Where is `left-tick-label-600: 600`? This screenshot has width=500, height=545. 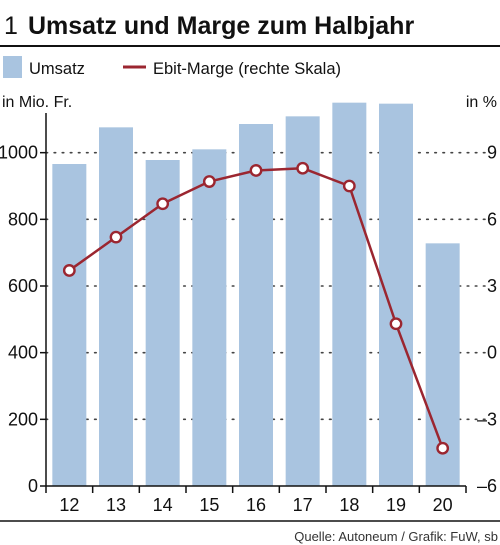 left-tick-label-600: 600 is located at coordinates (23, 286).